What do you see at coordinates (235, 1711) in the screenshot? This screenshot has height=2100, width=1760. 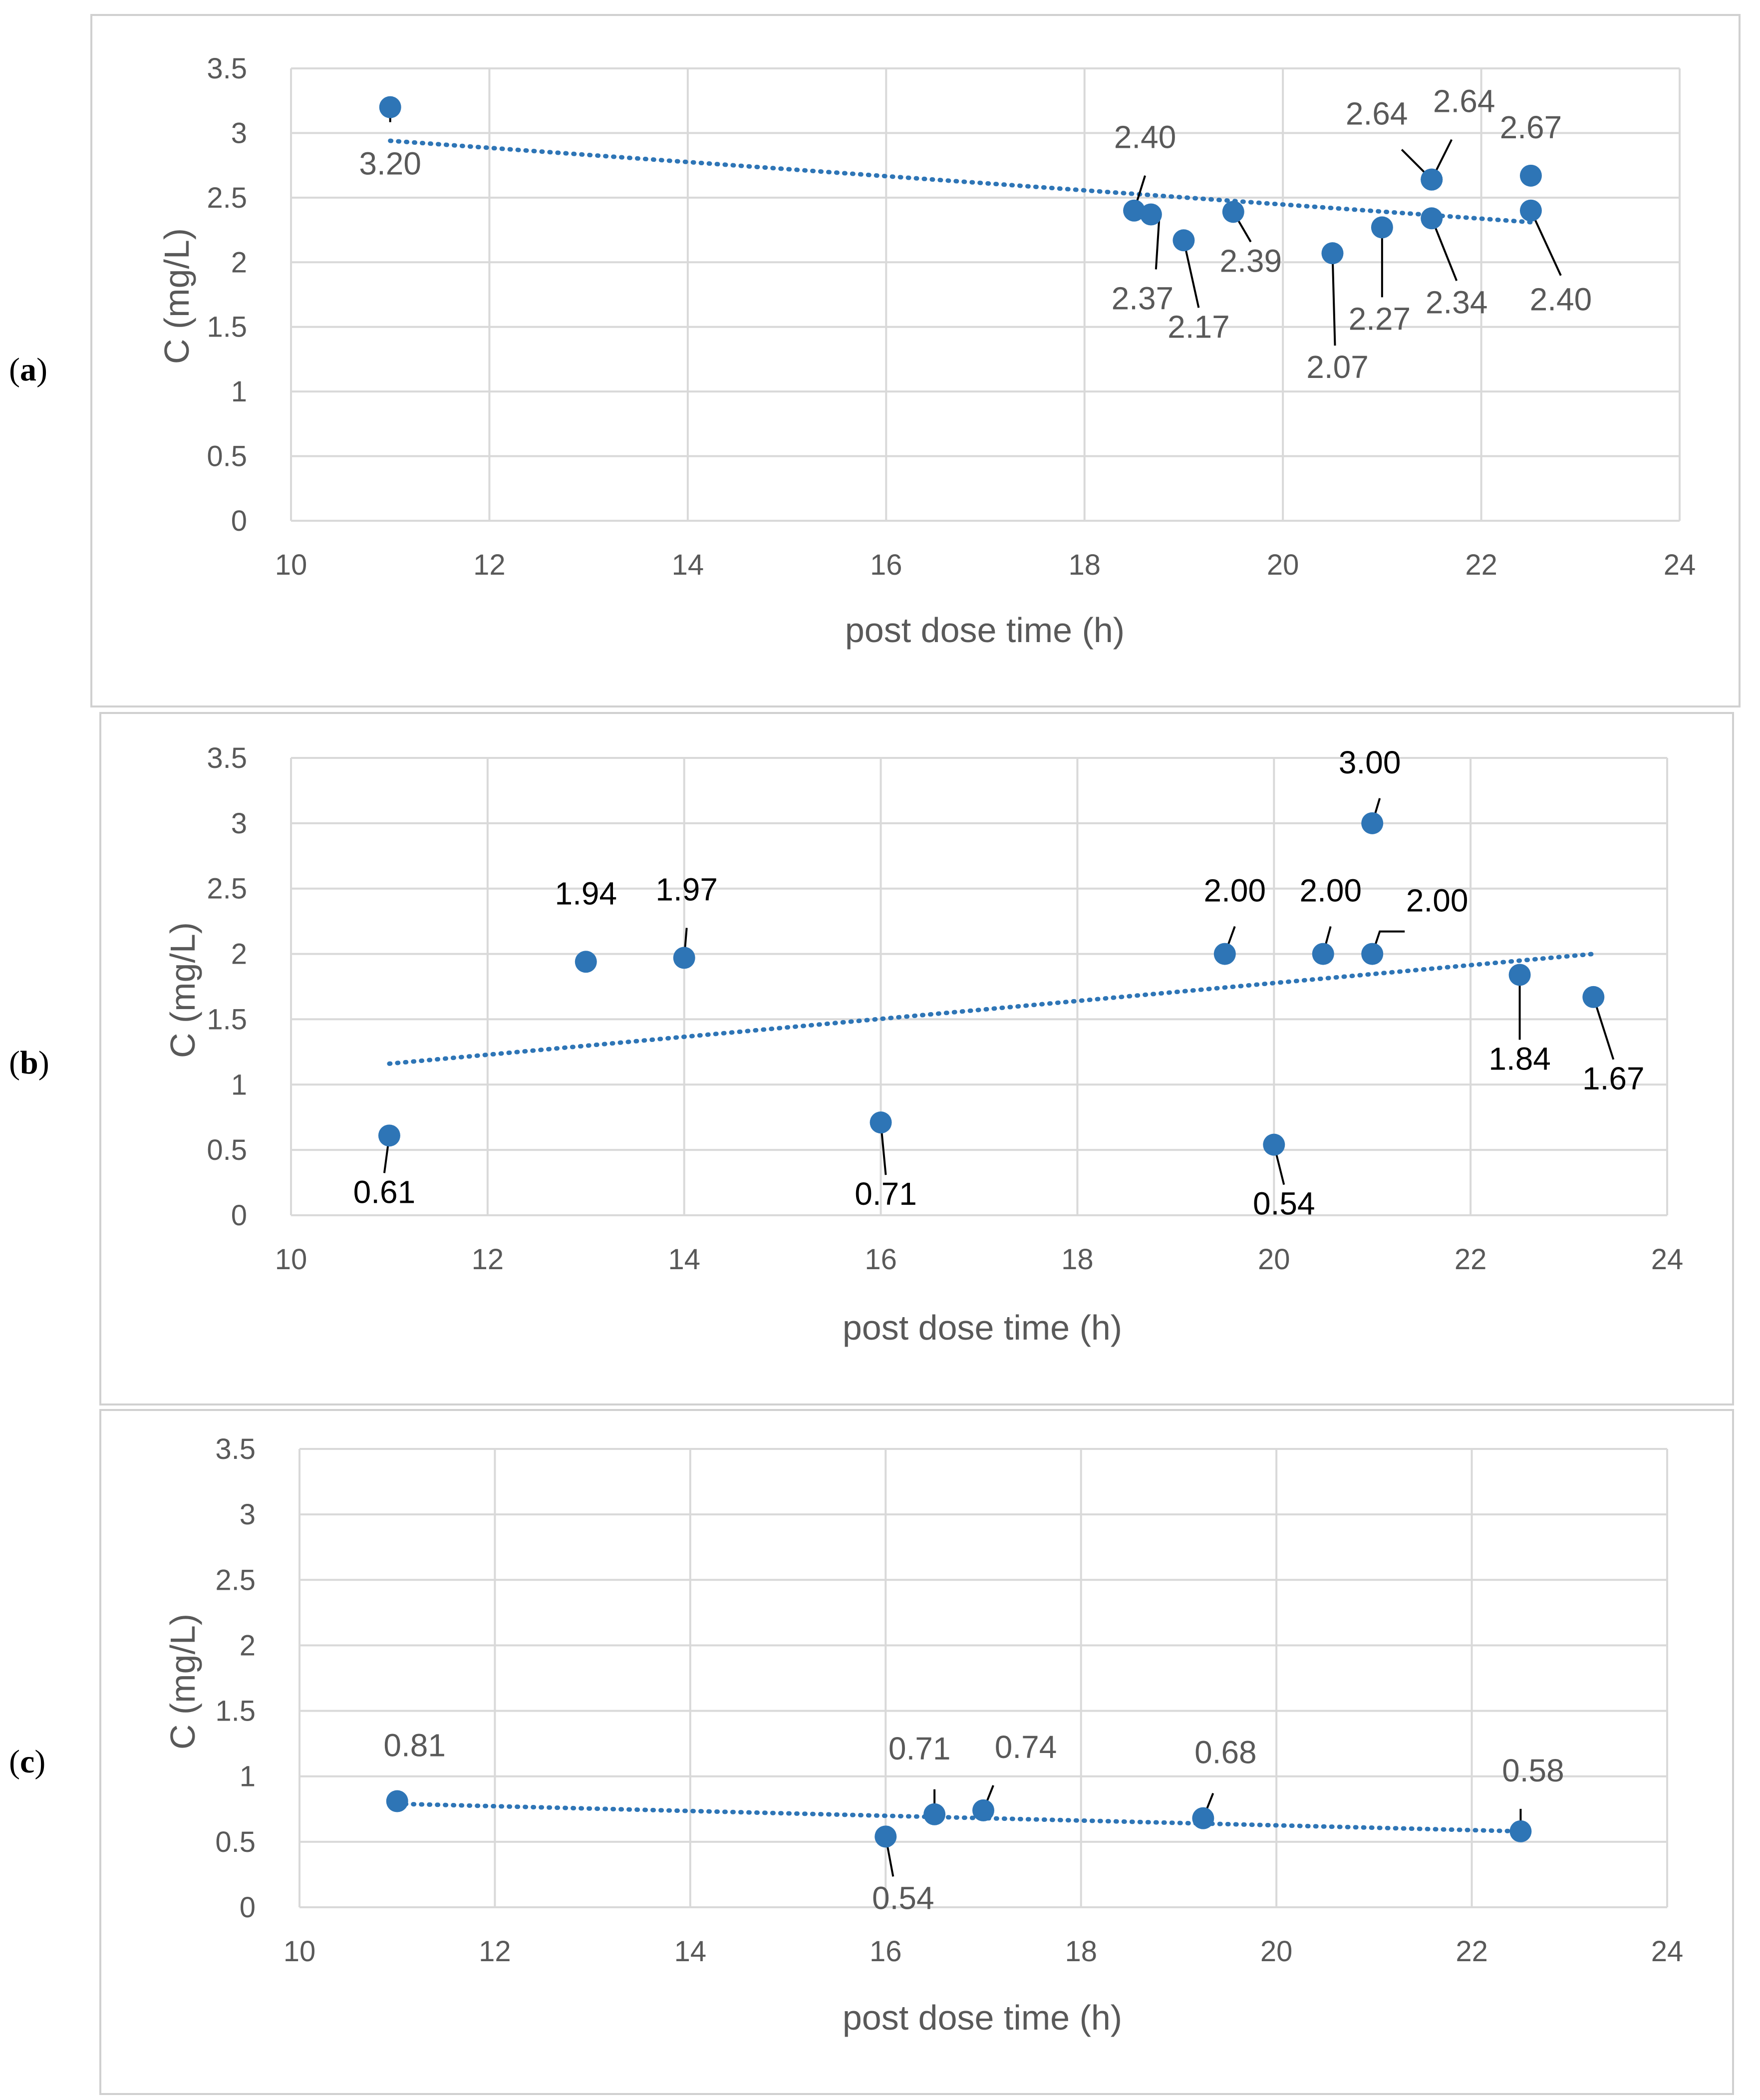 I see `y-tick-label: 1.5` at bounding box center [235, 1711].